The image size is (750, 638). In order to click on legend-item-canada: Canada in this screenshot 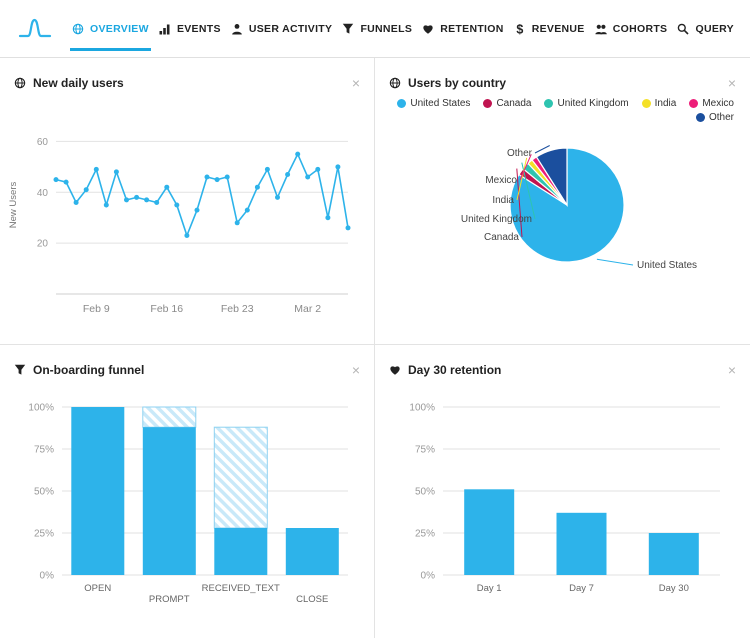, I will do `click(507, 103)`.